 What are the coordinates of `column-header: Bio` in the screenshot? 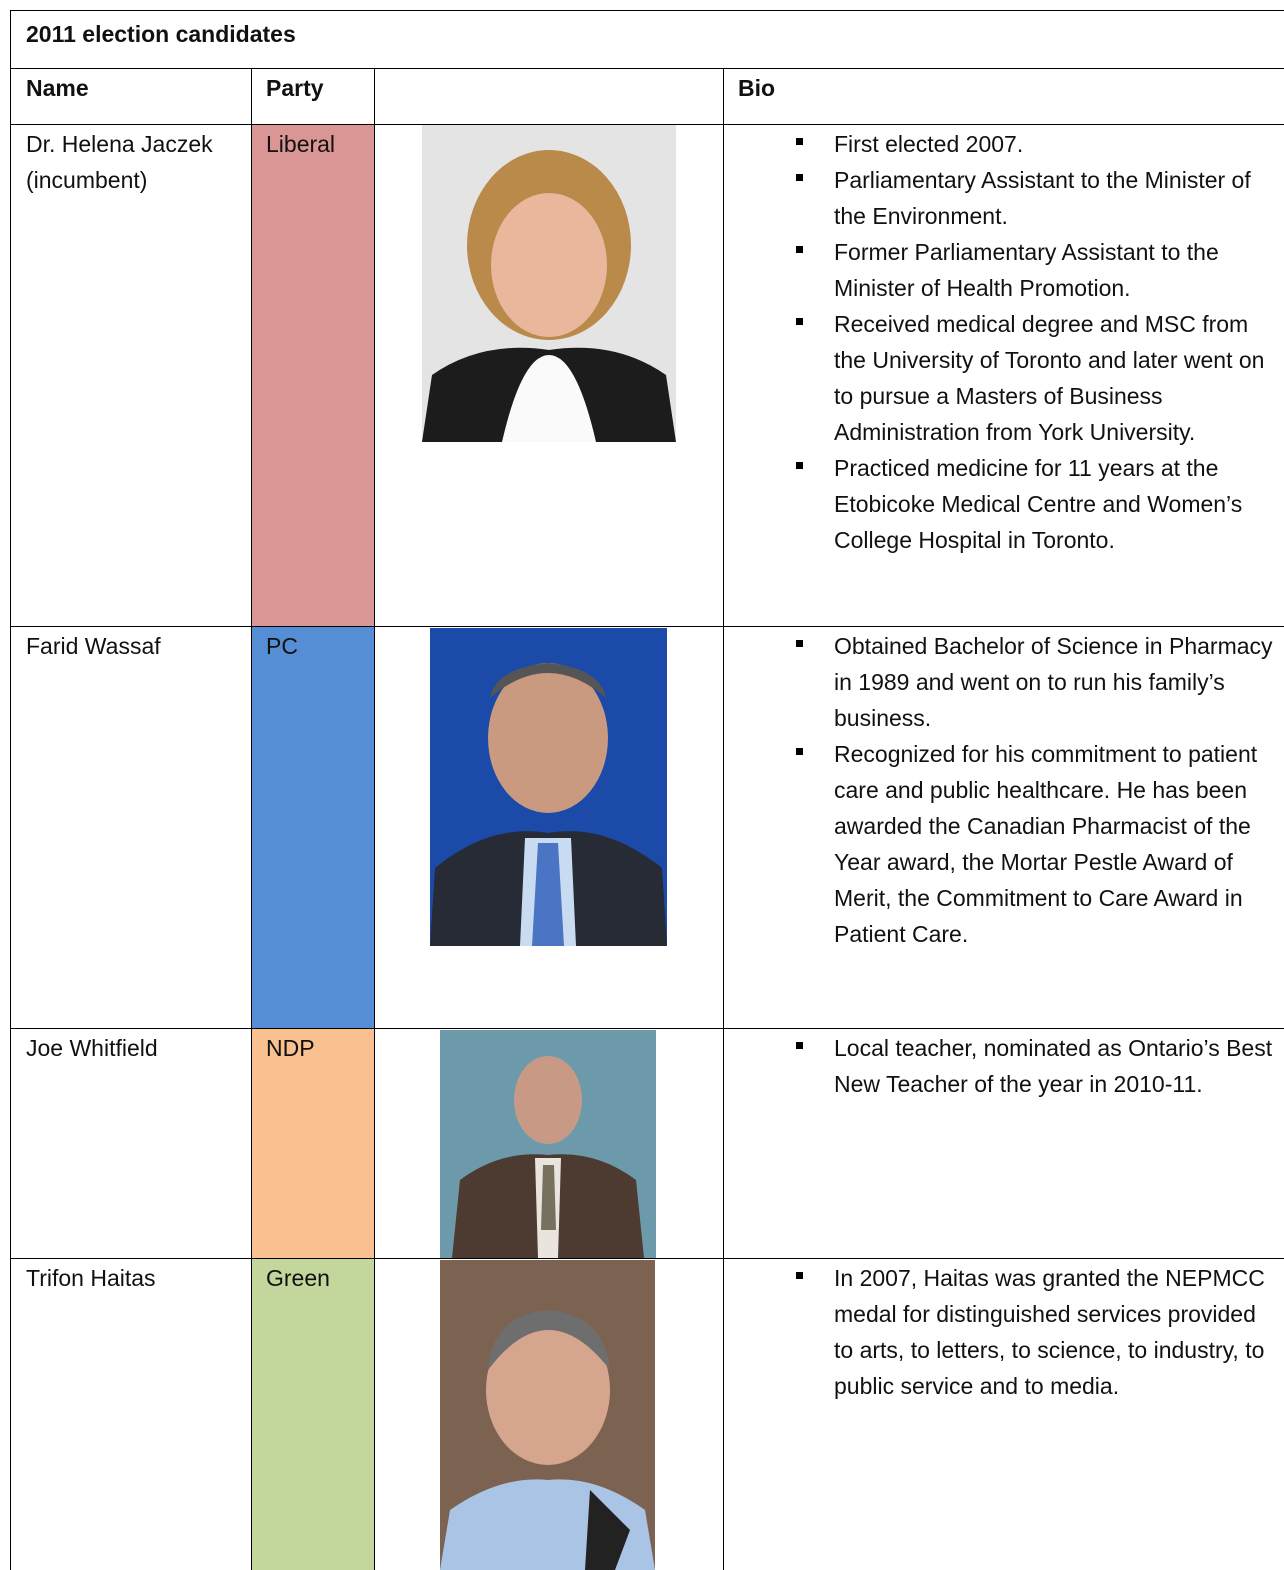 It's located at (757, 88).